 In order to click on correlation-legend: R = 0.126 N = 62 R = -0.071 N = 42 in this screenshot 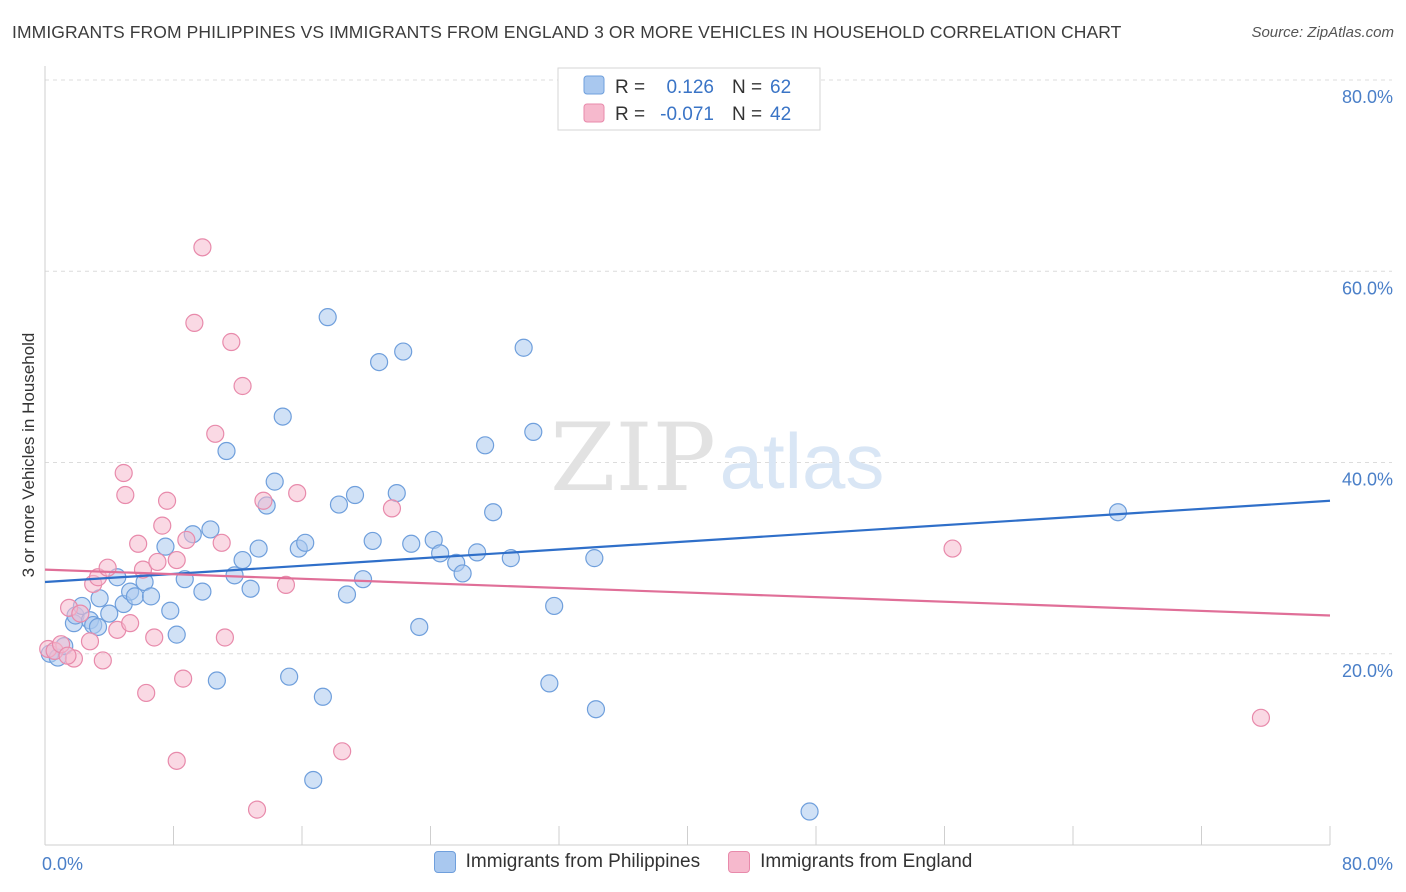, I will do `click(689, 99)`.